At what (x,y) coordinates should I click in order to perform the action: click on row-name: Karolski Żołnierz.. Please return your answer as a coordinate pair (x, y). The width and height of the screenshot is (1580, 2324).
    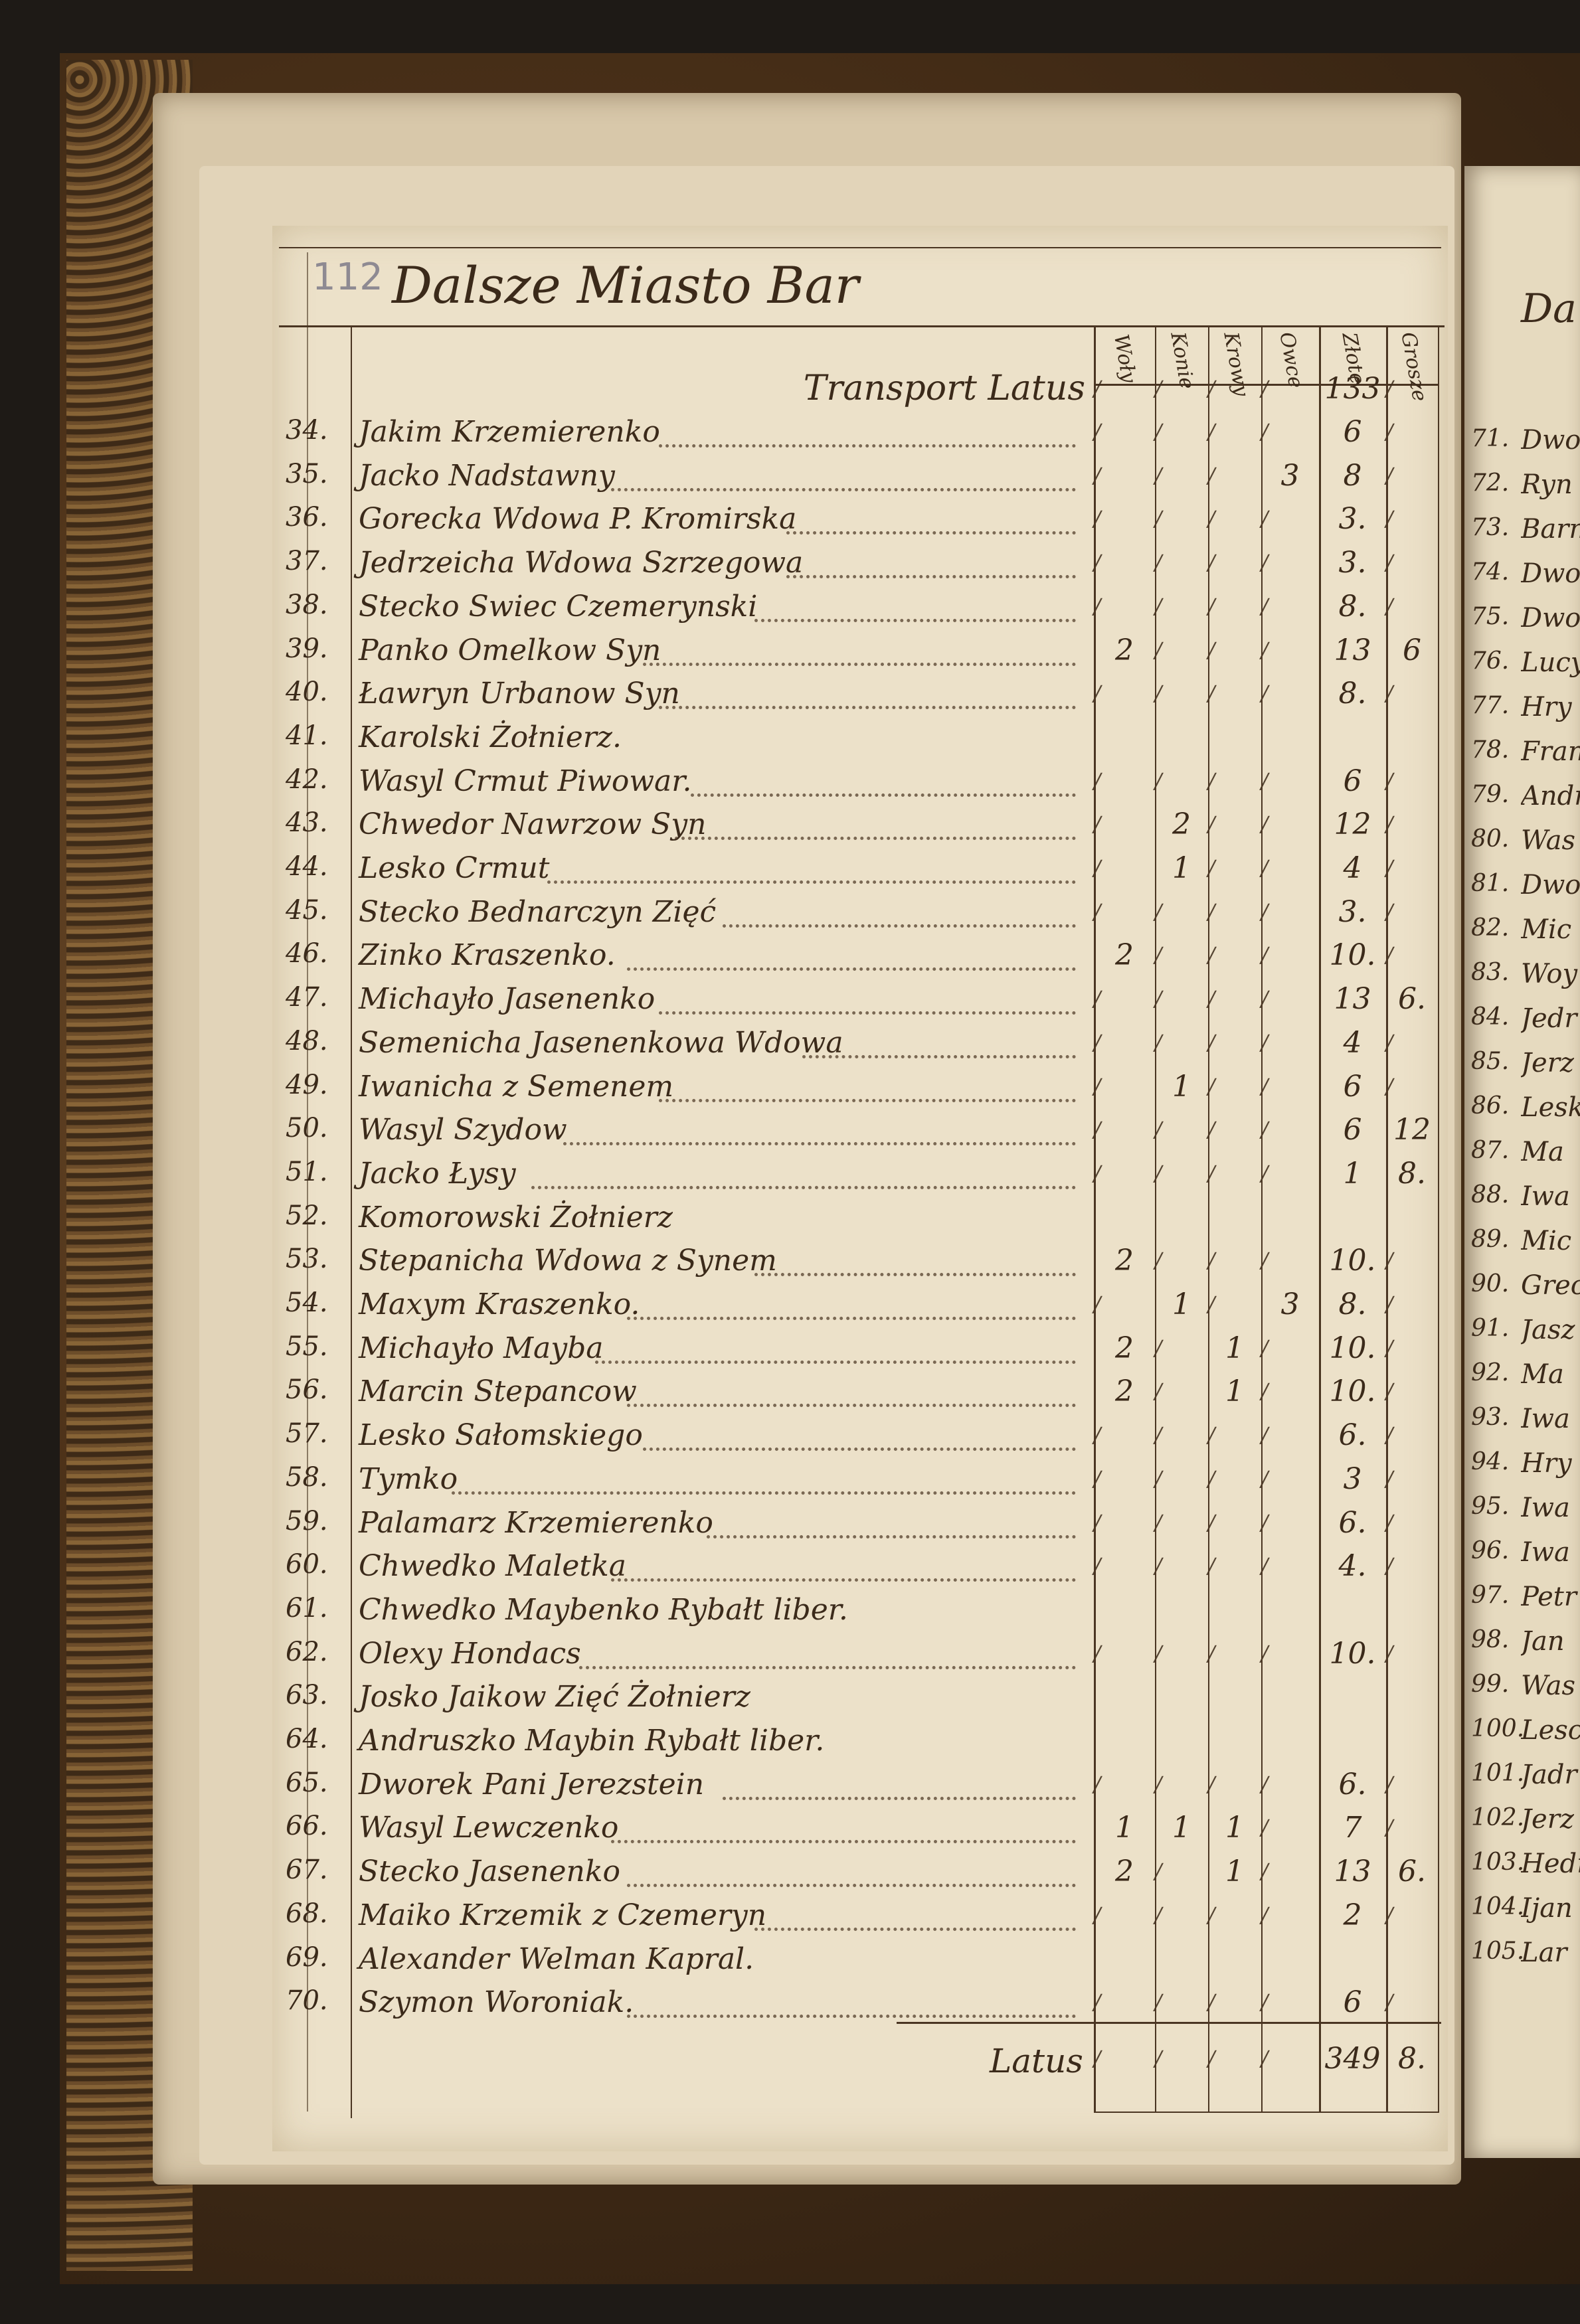
    Looking at the image, I should click on (491, 737).